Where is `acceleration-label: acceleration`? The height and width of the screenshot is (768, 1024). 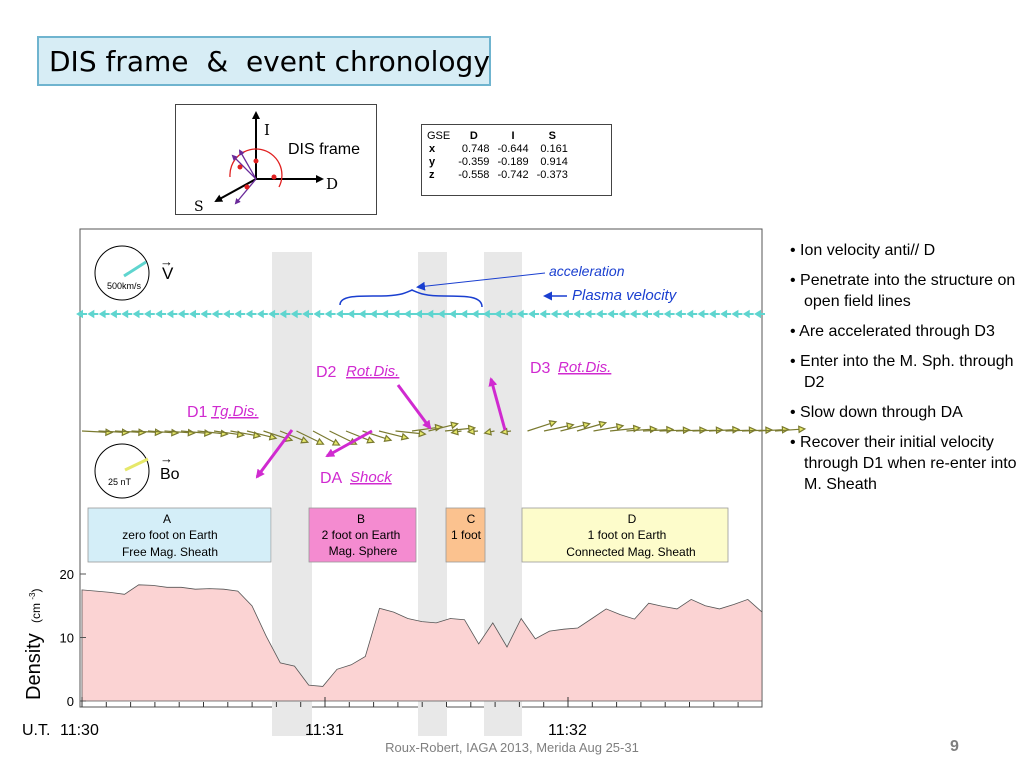
acceleration-label: acceleration is located at coordinates (587, 271).